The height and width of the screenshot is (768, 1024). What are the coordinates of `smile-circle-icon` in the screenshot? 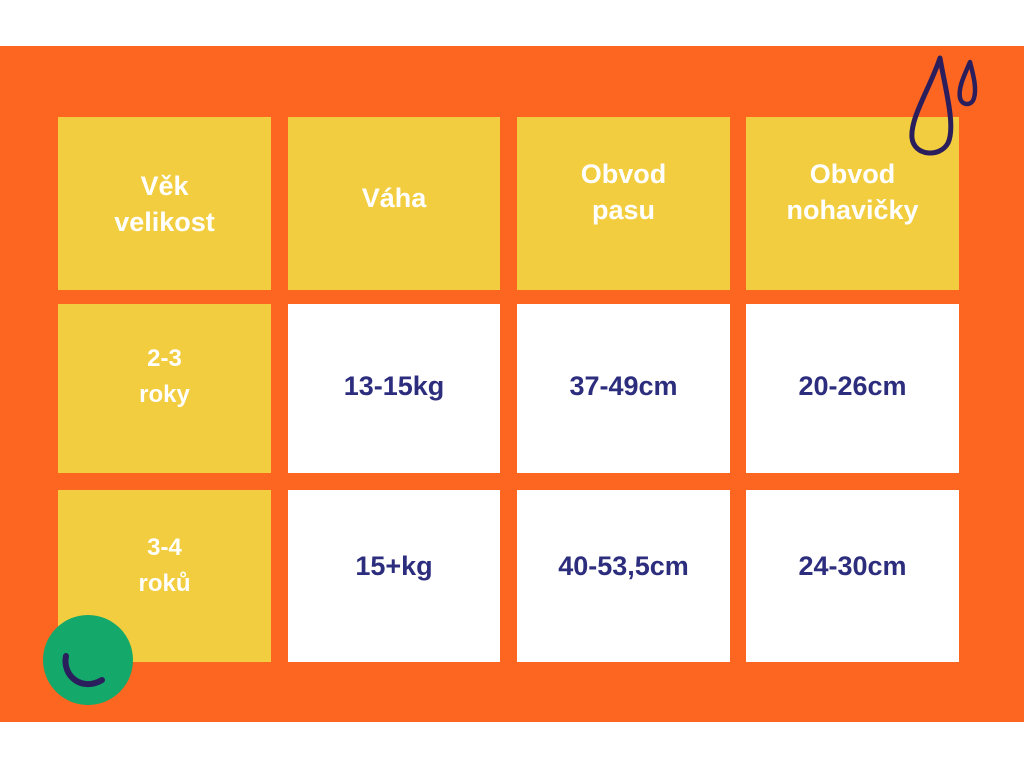 It's located at (88, 660).